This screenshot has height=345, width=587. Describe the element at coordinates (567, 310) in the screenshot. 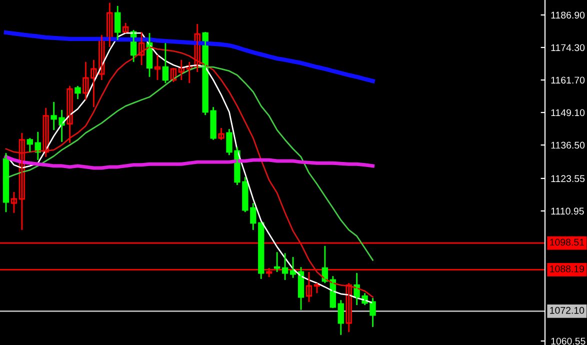

I see `ref-line-label: 1072.10` at that location.